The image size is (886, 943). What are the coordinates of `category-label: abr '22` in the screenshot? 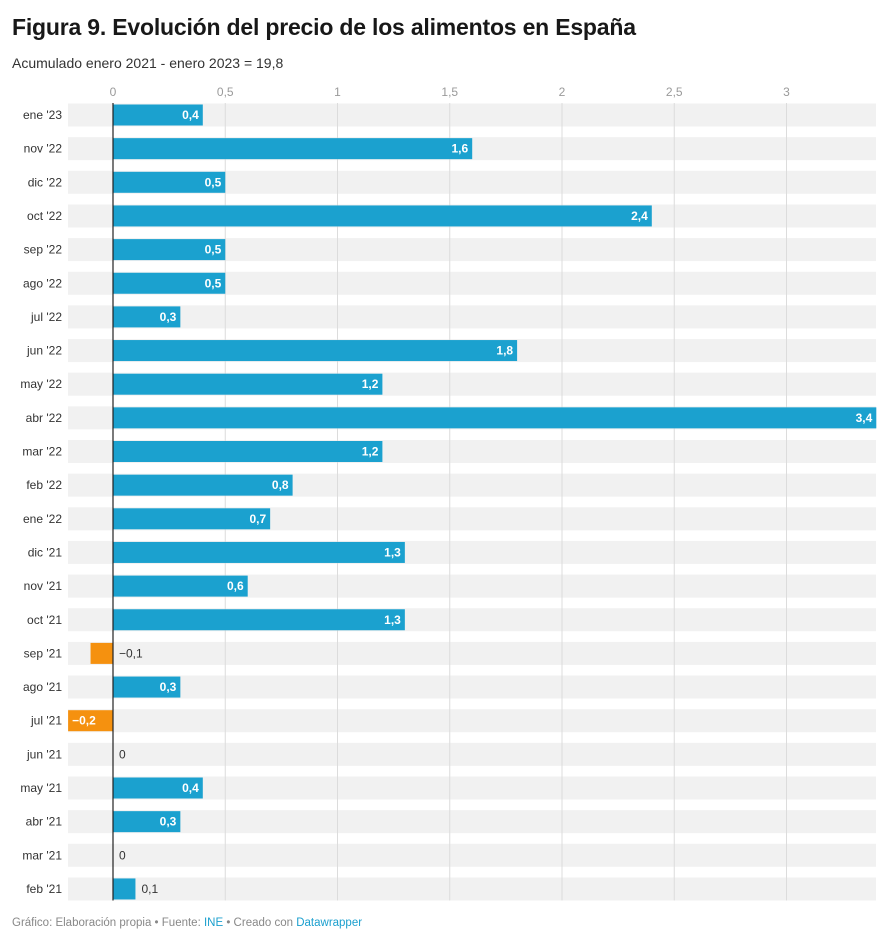 It's located at (44, 418).